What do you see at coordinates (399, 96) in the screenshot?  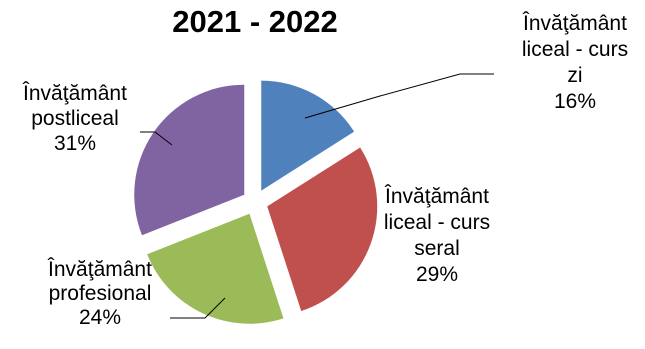 I see `leader-line-i-nva-t-a-ma-nt-liceal-curs-zi` at bounding box center [399, 96].